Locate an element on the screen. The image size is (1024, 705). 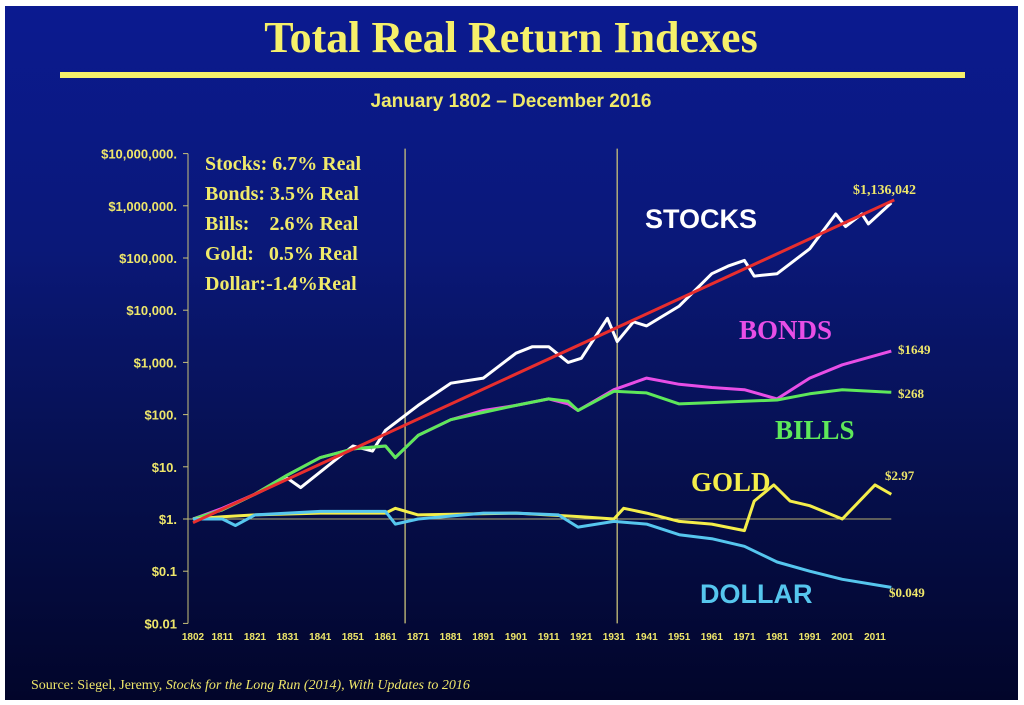
series-line-bills is located at coordinates (542, 454).